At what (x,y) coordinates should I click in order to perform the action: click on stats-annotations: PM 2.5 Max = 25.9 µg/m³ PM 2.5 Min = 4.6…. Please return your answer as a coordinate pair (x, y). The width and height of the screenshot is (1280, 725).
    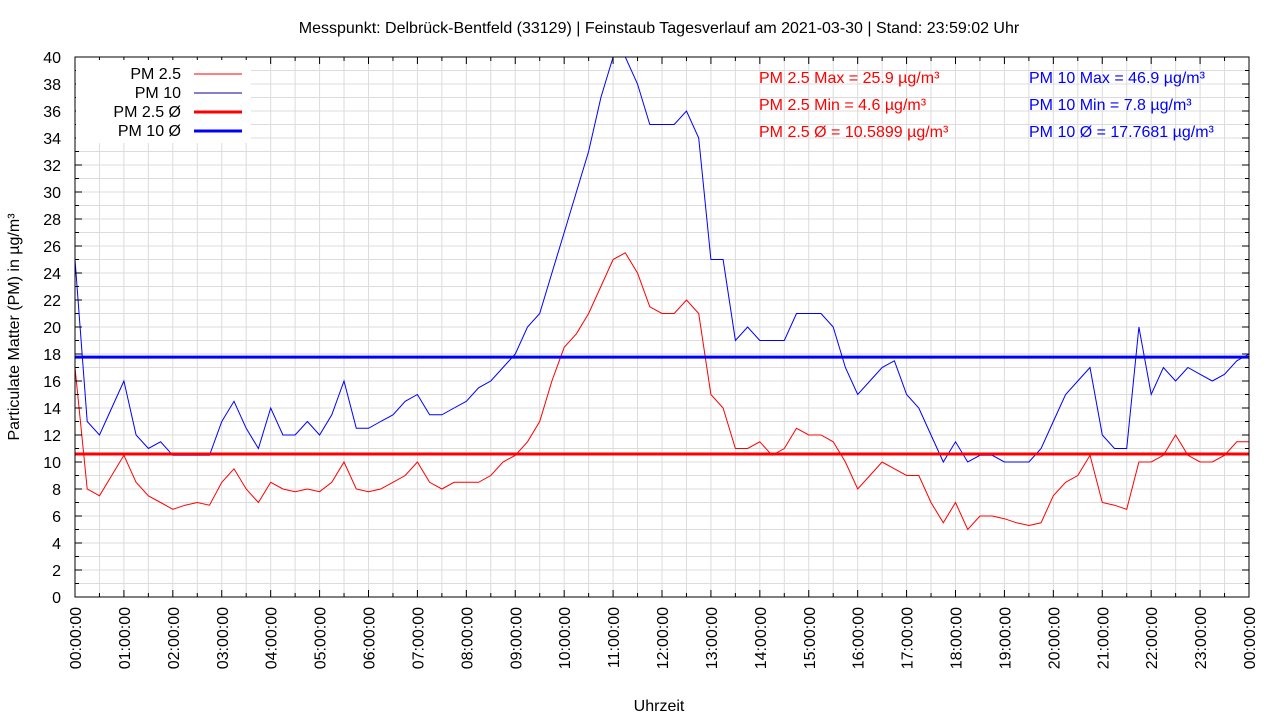
    Looking at the image, I should click on (987, 105).